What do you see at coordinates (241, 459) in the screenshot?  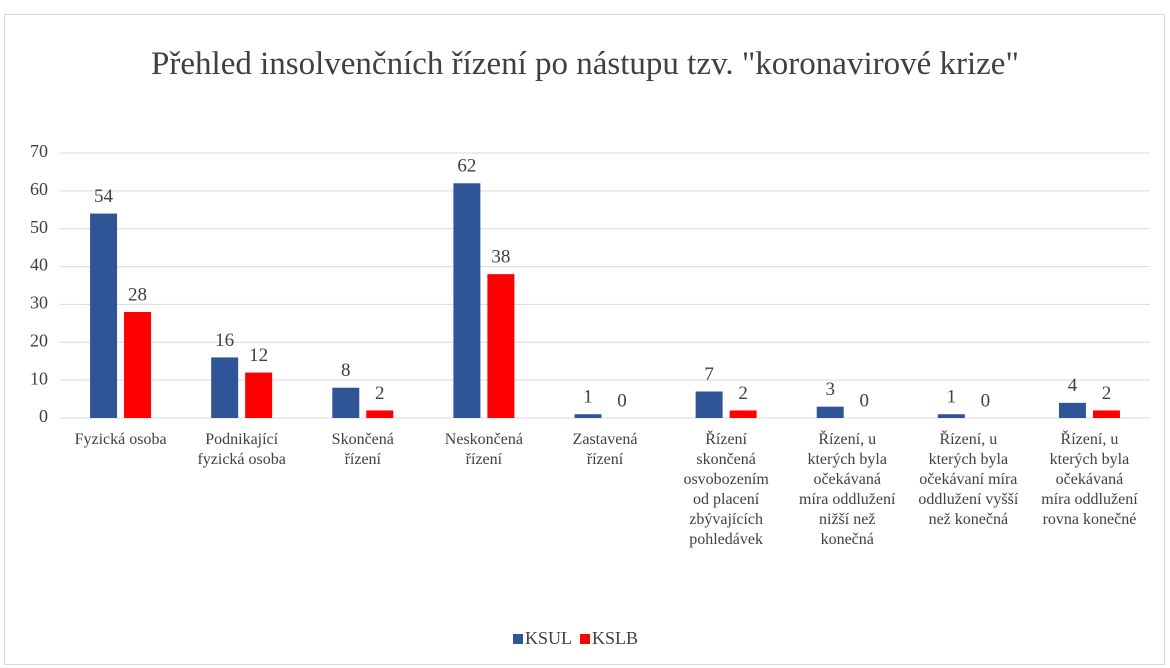 I see `text-line: fyzická osoba` at bounding box center [241, 459].